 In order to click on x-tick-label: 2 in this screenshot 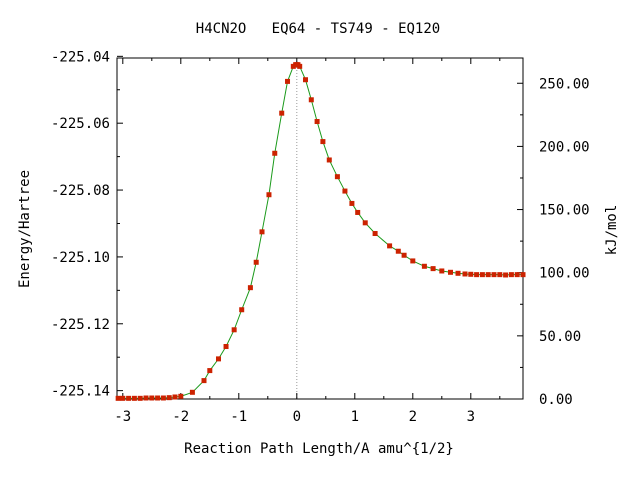, I will do `click(413, 417)`.